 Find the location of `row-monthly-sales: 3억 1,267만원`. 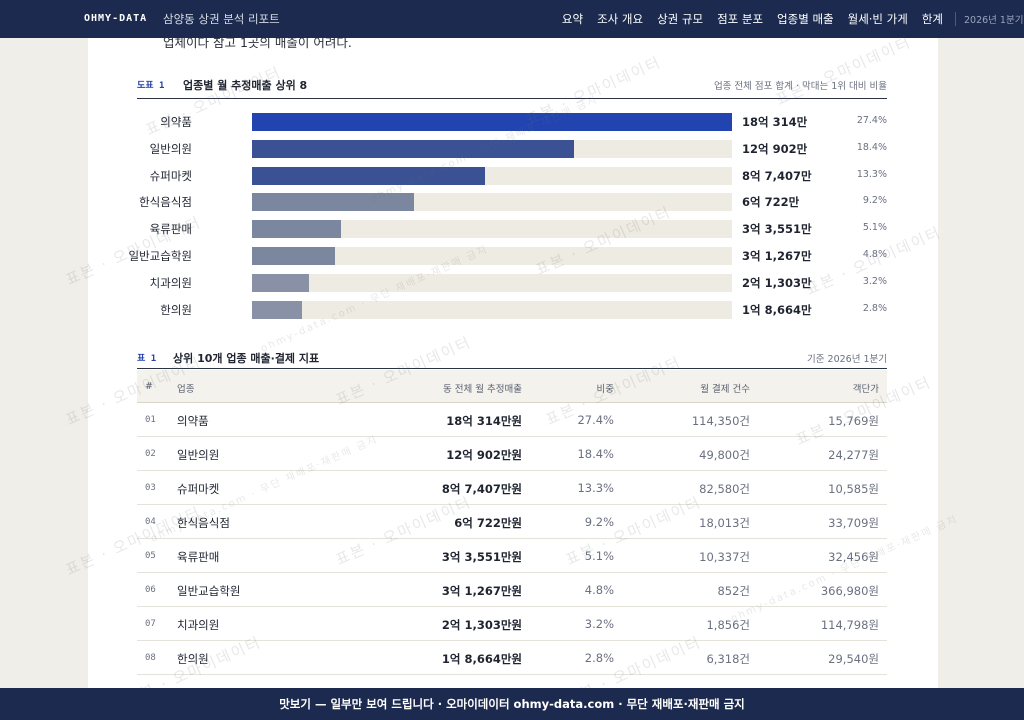

row-monthly-sales: 3억 1,267만원 is located at coordinates (481, 591).